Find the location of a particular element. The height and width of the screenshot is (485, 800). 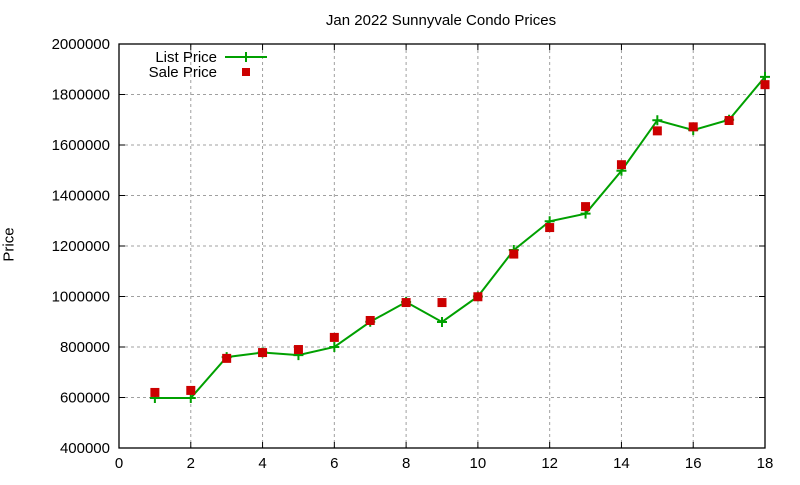

x-tick-label: 10 is located at coordinates (478, 463).